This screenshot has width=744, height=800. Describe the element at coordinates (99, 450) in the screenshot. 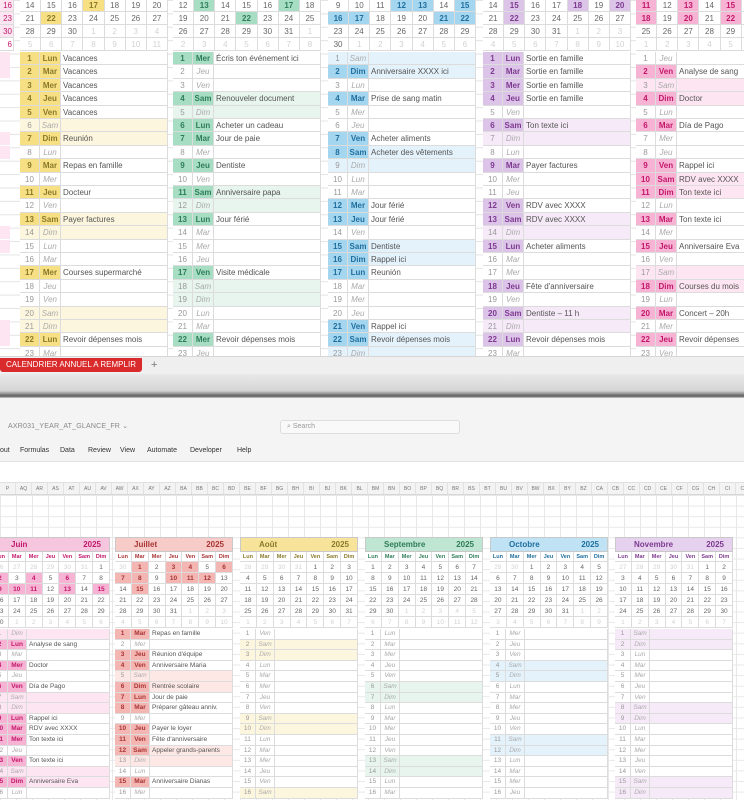

I see `menu-review: Review` at that location.